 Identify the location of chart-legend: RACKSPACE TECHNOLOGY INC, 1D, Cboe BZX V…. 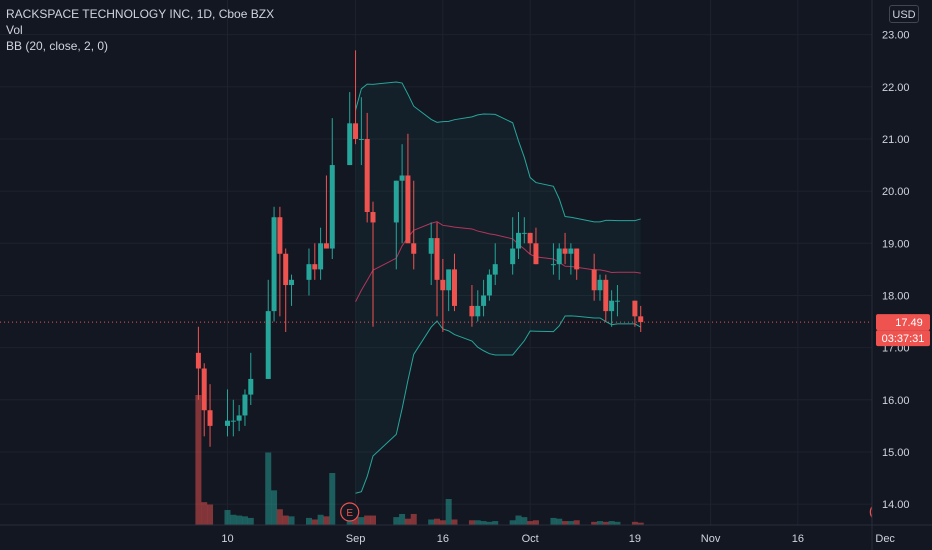
(140, 30).